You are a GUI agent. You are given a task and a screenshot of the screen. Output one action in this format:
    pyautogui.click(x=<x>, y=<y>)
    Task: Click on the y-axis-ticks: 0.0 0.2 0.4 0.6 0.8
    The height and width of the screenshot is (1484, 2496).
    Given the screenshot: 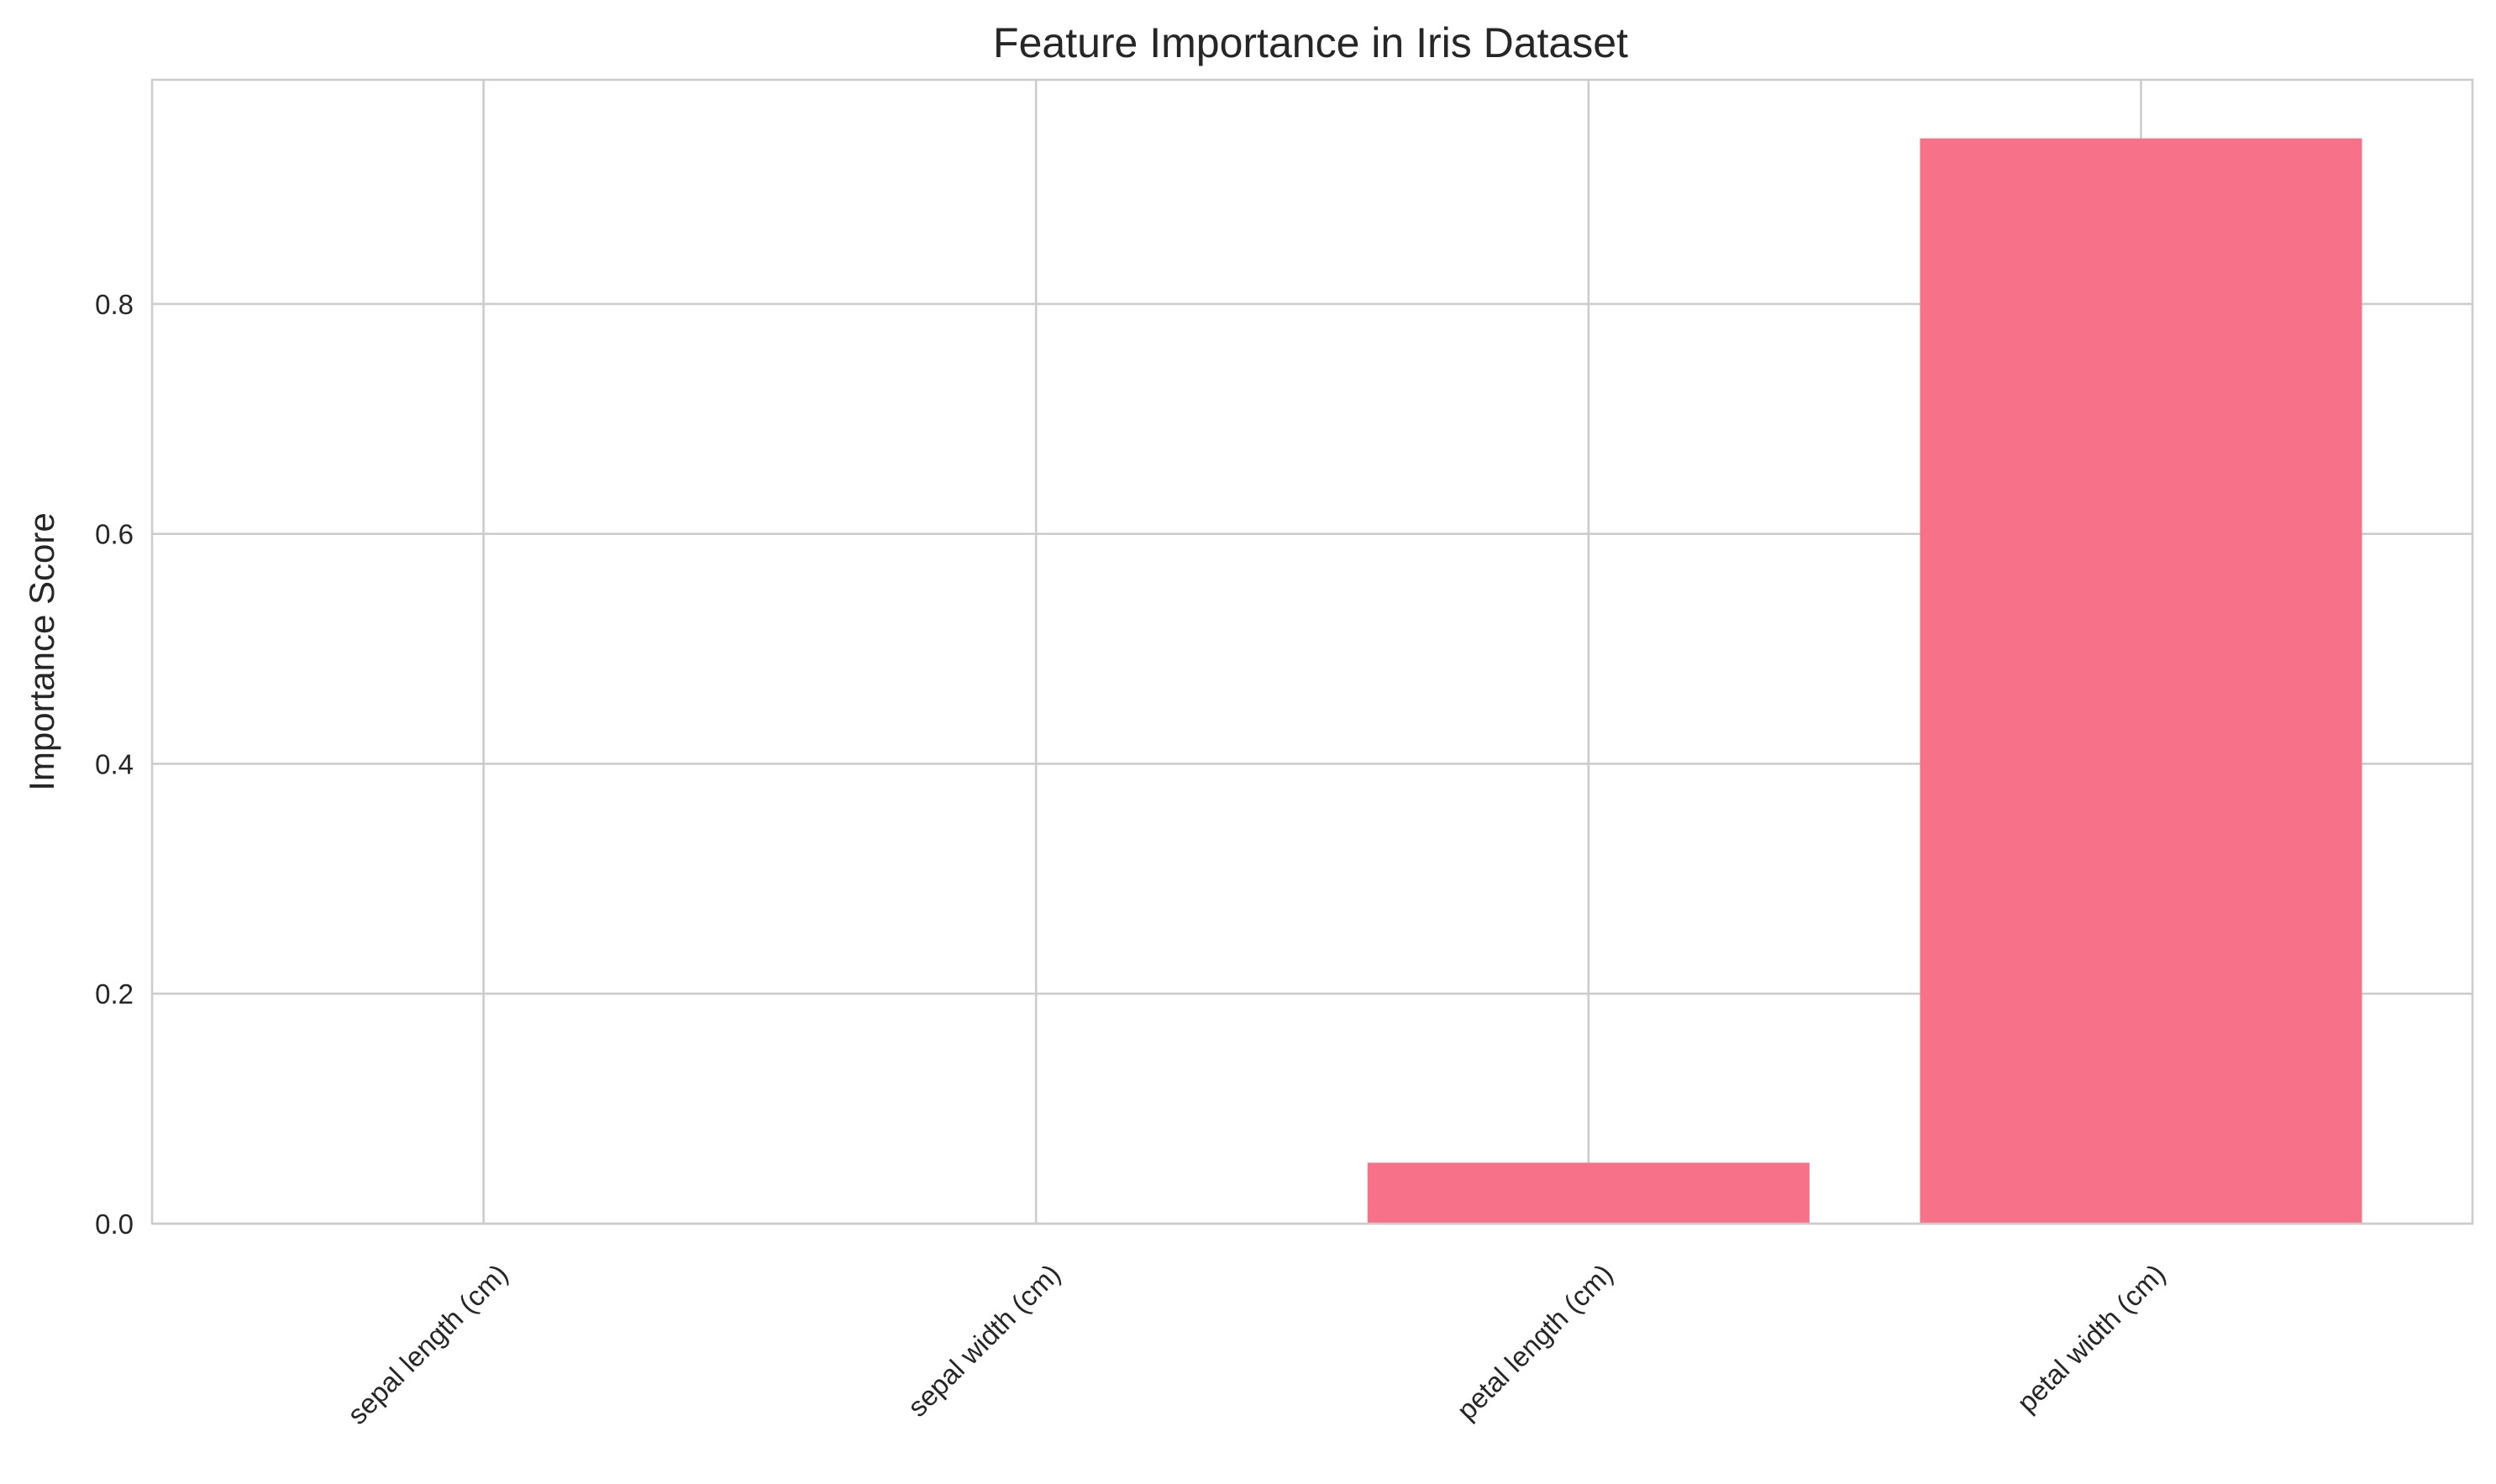 What is the action you would take?
    pyautogui.click(x=115, y=764)
    